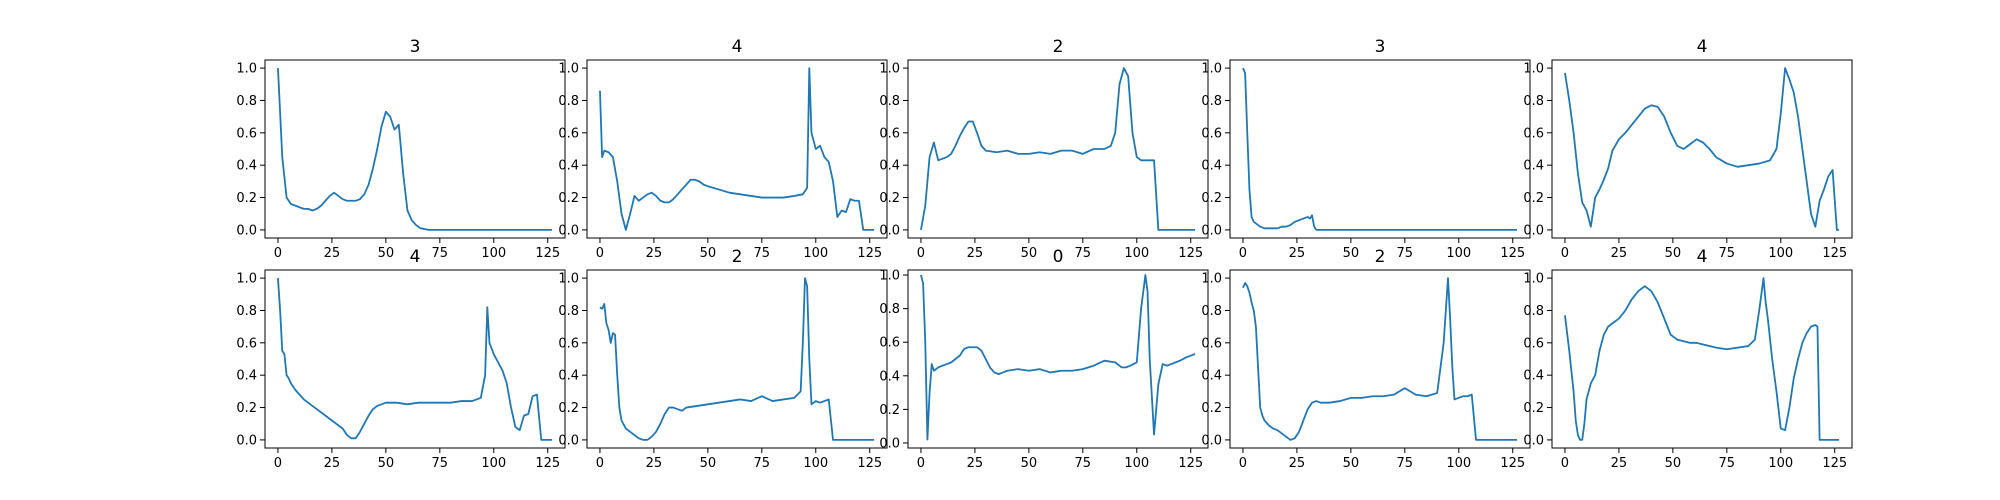  I want to click on subplot-10: 4 0 25 50 75 100 125 0.0 0.2 0.4 0.6 0.8 1.0, so click(1688, 359).